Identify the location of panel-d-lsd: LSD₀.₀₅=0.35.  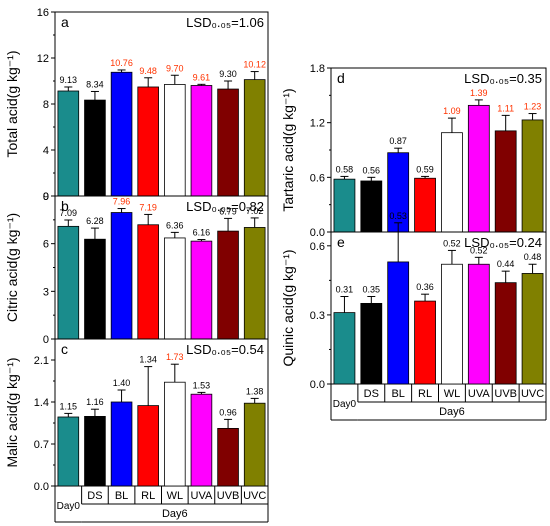
(503, 78).